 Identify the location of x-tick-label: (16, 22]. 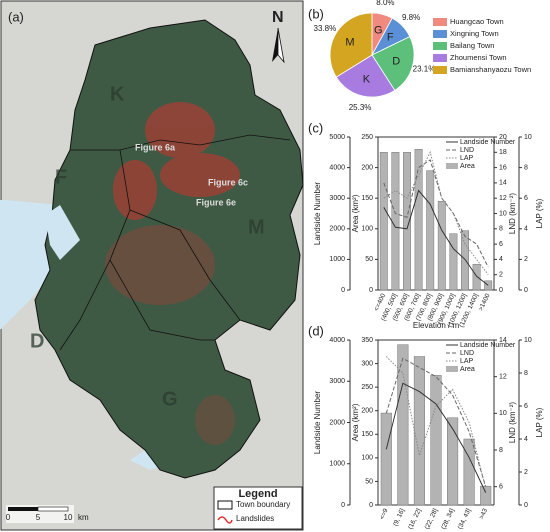
(415, 518).